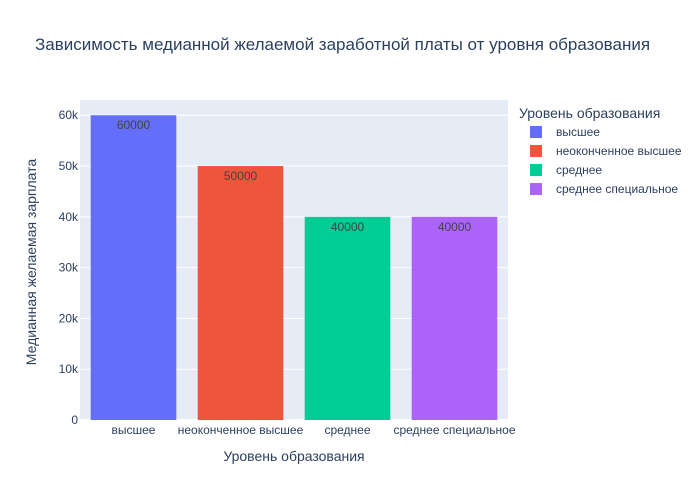  Describe the element at coordinates (241, 430) in the screenshot. I see `x-tick-label: неоконченное высшее` at that location.